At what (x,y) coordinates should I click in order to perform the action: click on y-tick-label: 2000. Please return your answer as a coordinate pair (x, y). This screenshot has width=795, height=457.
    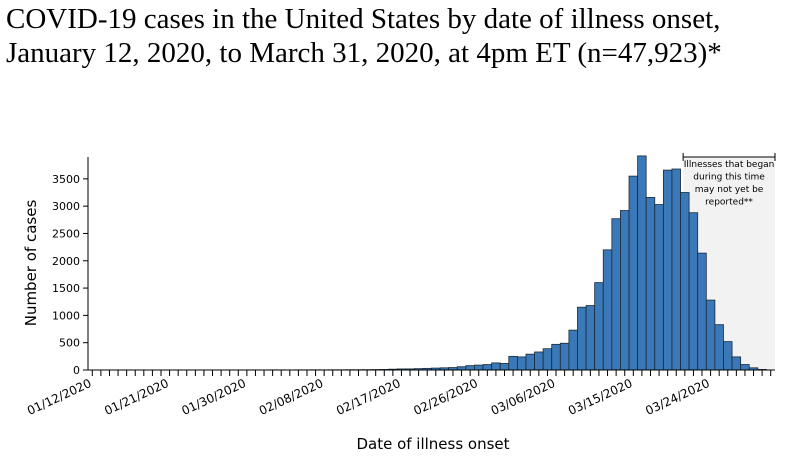
    Looking at the image, I should click on (66, 261).